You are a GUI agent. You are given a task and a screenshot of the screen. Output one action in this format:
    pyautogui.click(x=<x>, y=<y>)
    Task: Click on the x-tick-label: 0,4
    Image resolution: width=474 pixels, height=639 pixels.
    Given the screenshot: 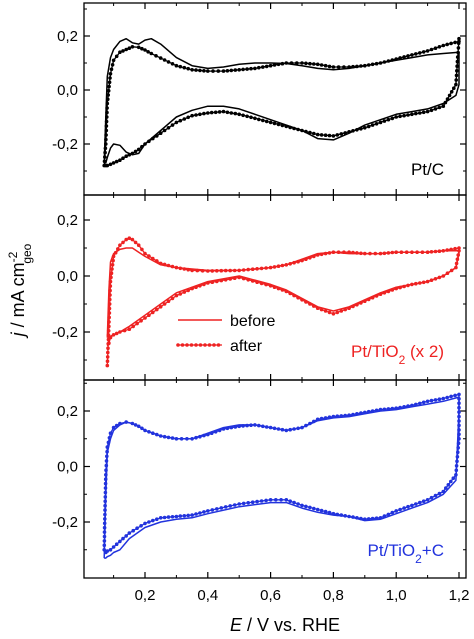 What is the action you would take?
    pyautogui.click(x=207, y=595)
    